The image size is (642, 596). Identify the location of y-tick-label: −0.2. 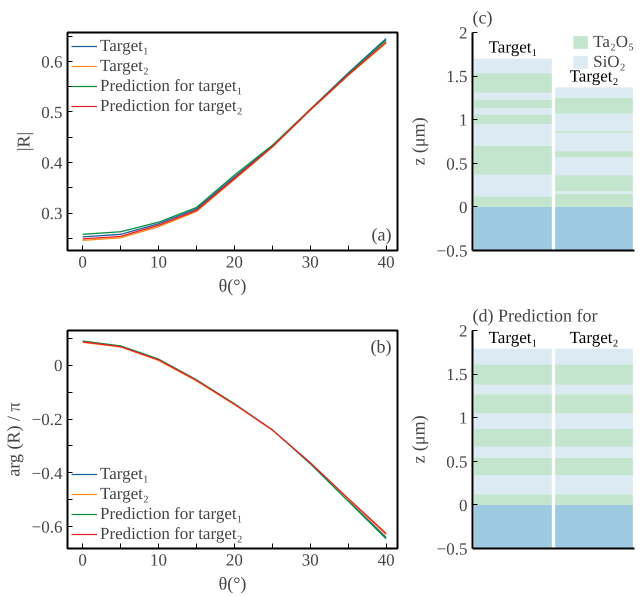
(47, 420).